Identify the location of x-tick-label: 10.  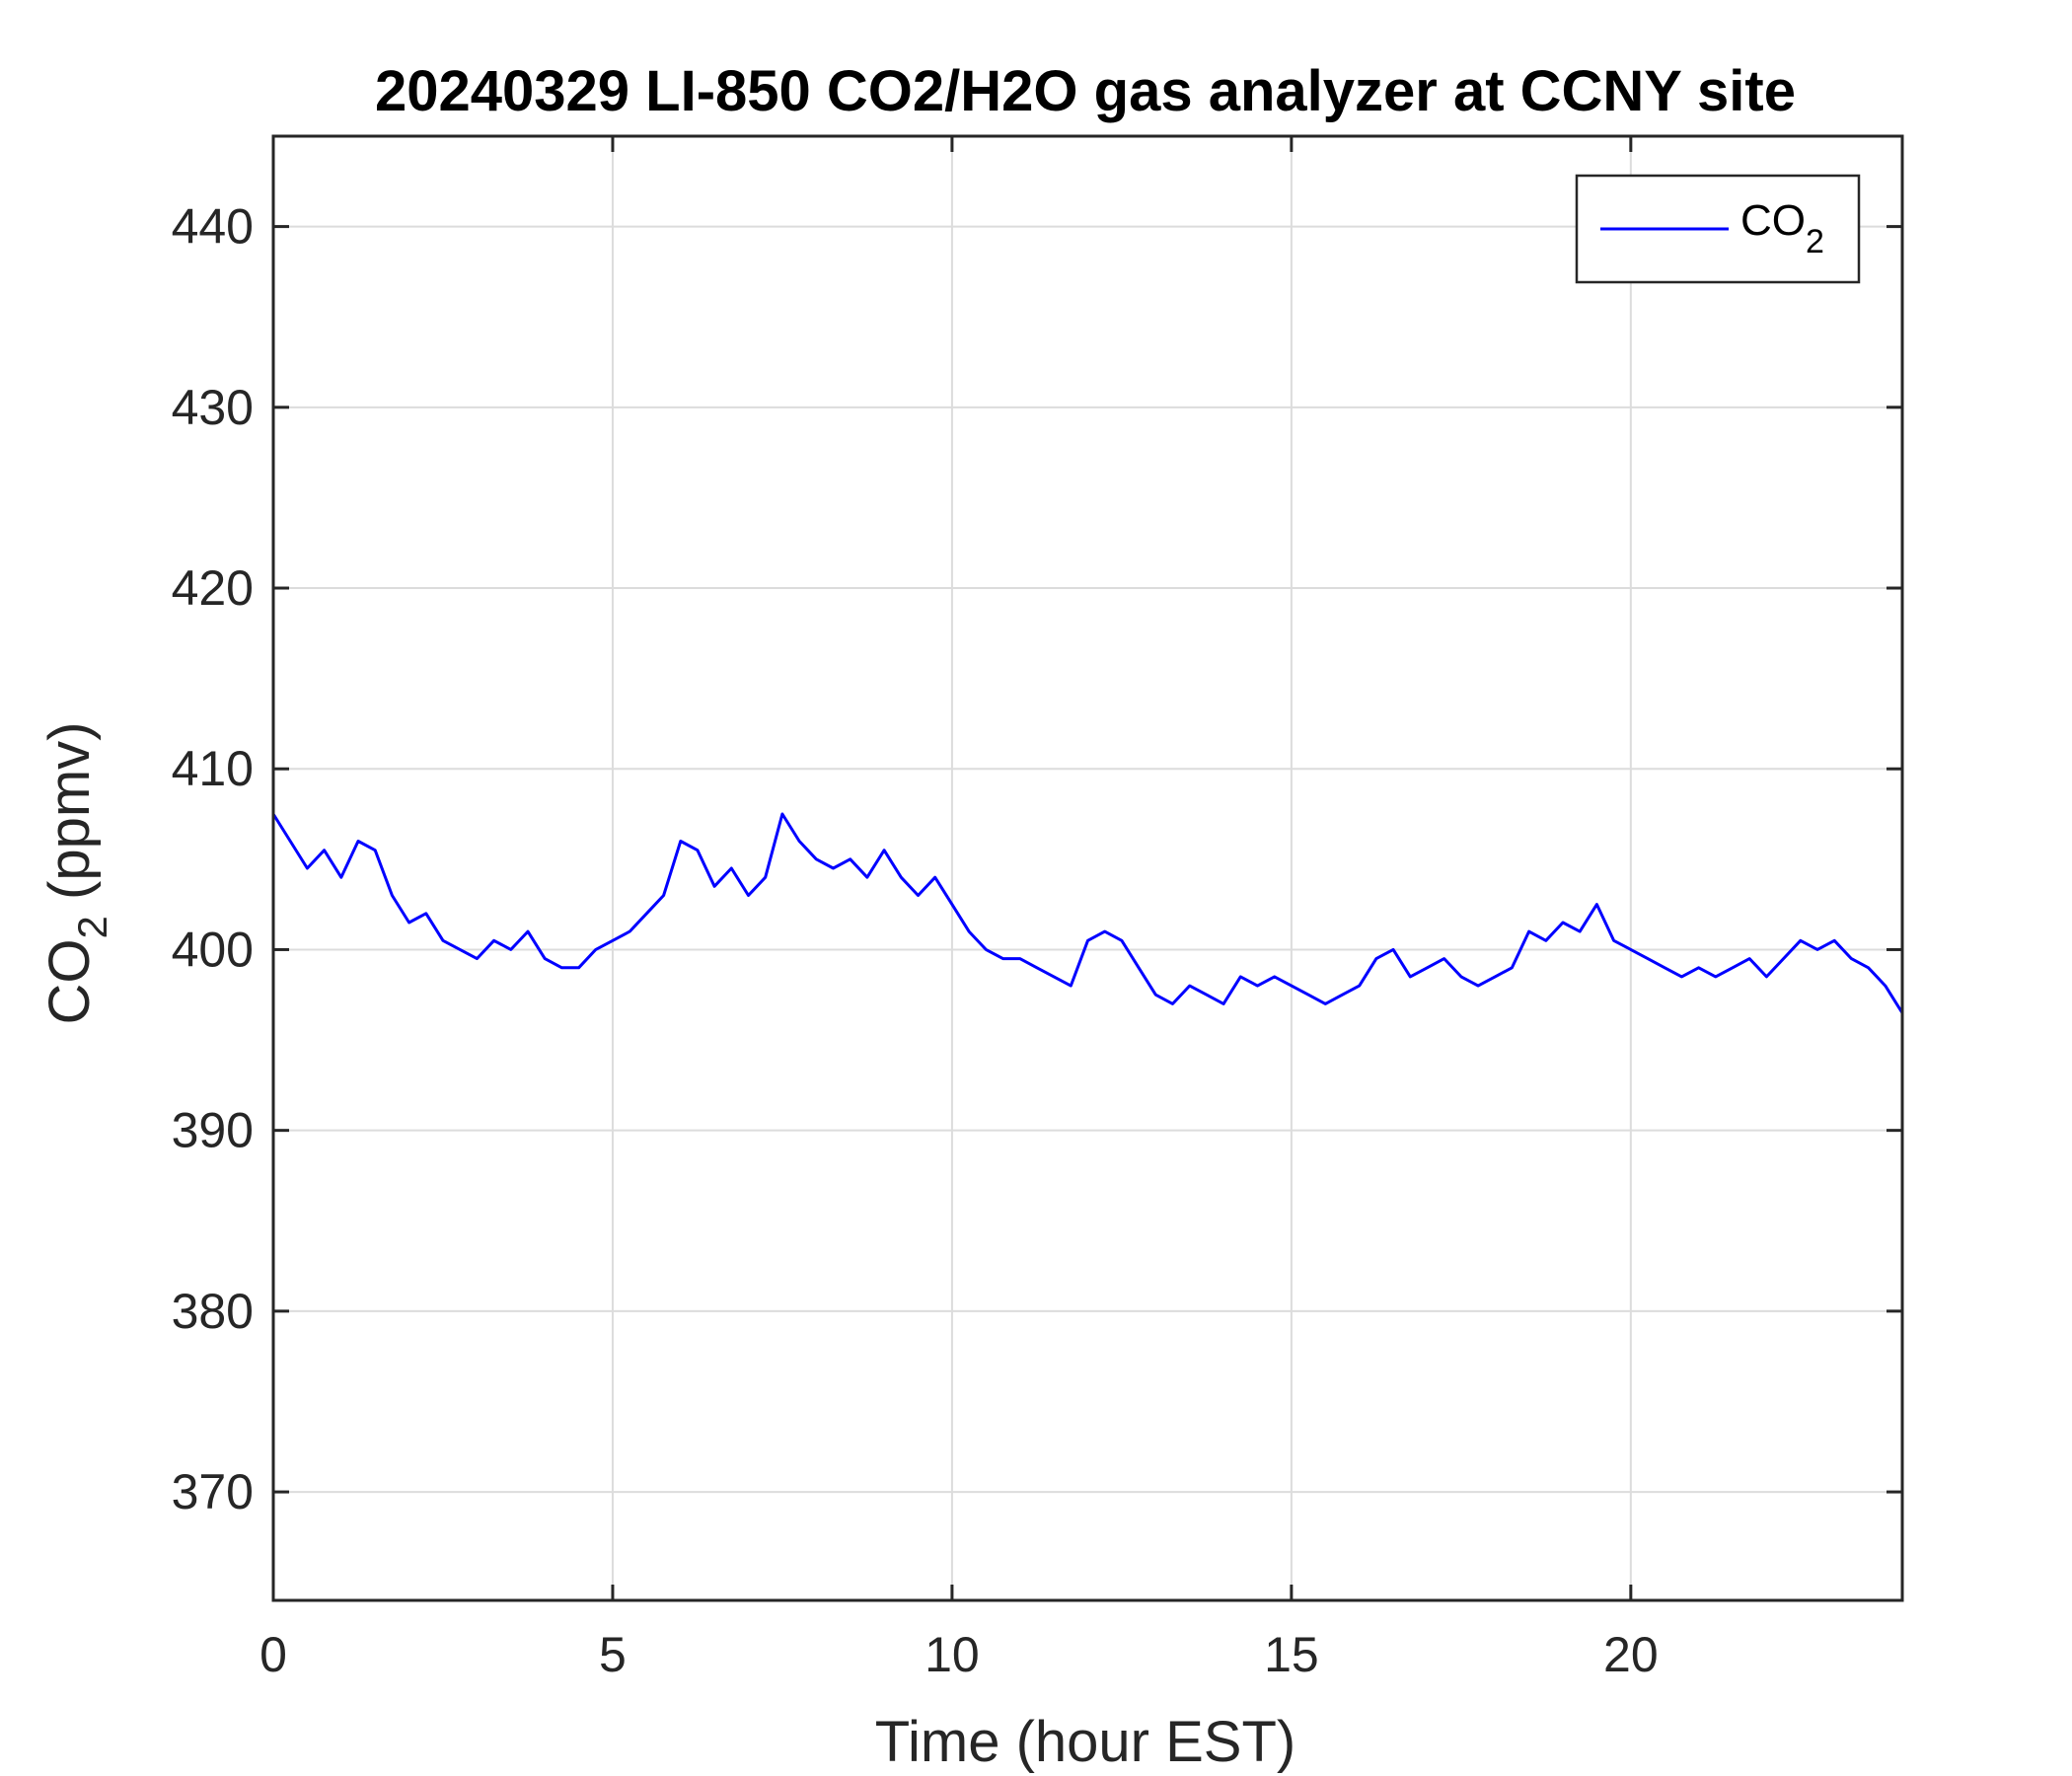
(953, 1655).